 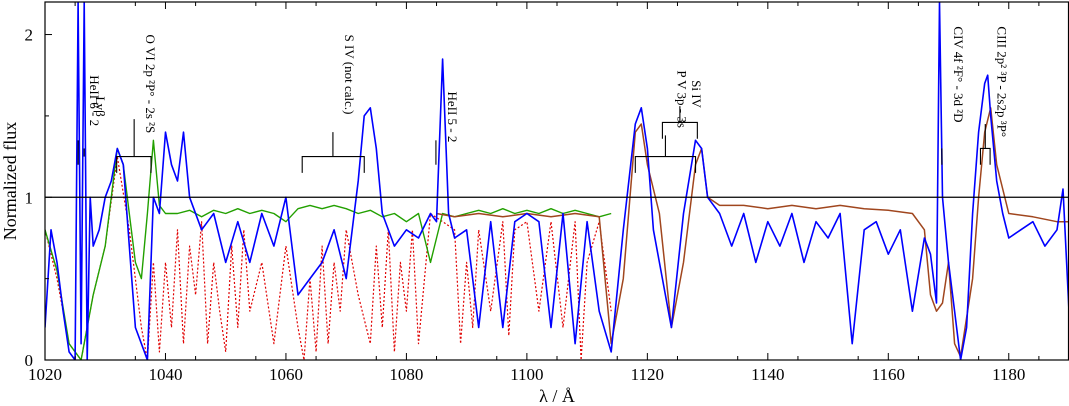 I want to click on annotation-label: O VI 2p ²P° - 2s ²S, so click(x=150, y=84).